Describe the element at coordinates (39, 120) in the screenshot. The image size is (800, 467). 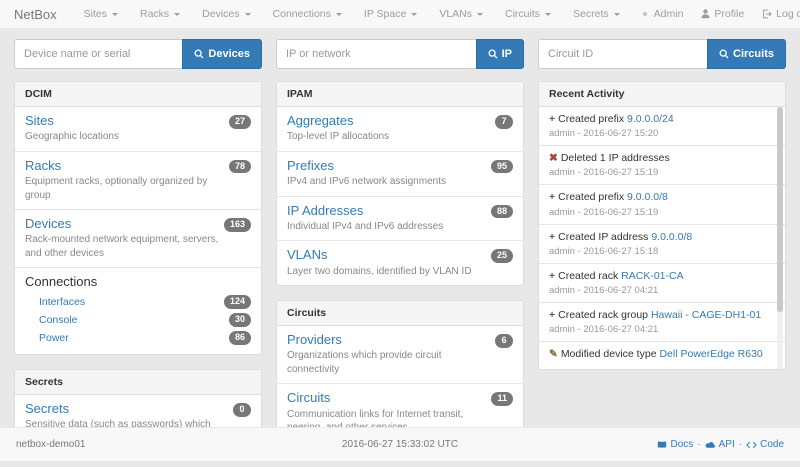
I see `dcim-link-sites: Sites` at that location.